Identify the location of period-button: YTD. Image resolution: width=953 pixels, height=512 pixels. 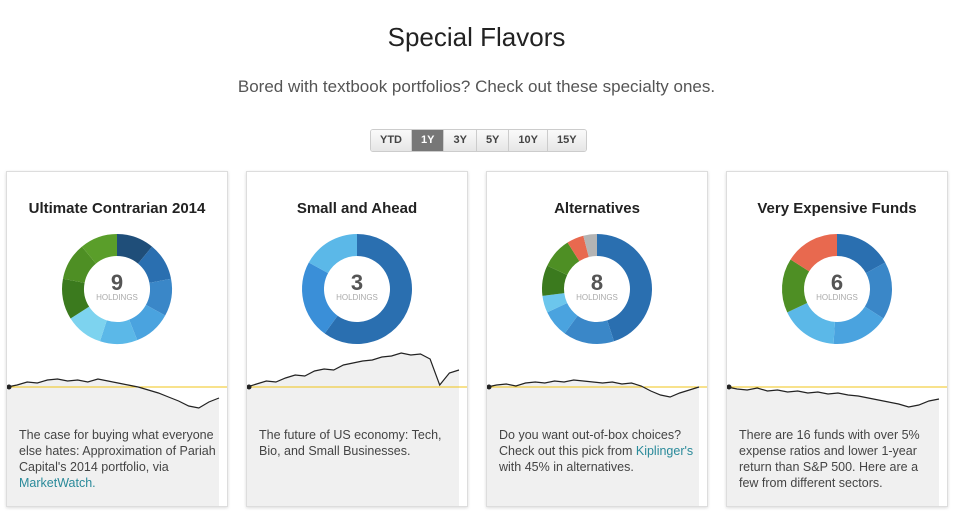
(391, 140).